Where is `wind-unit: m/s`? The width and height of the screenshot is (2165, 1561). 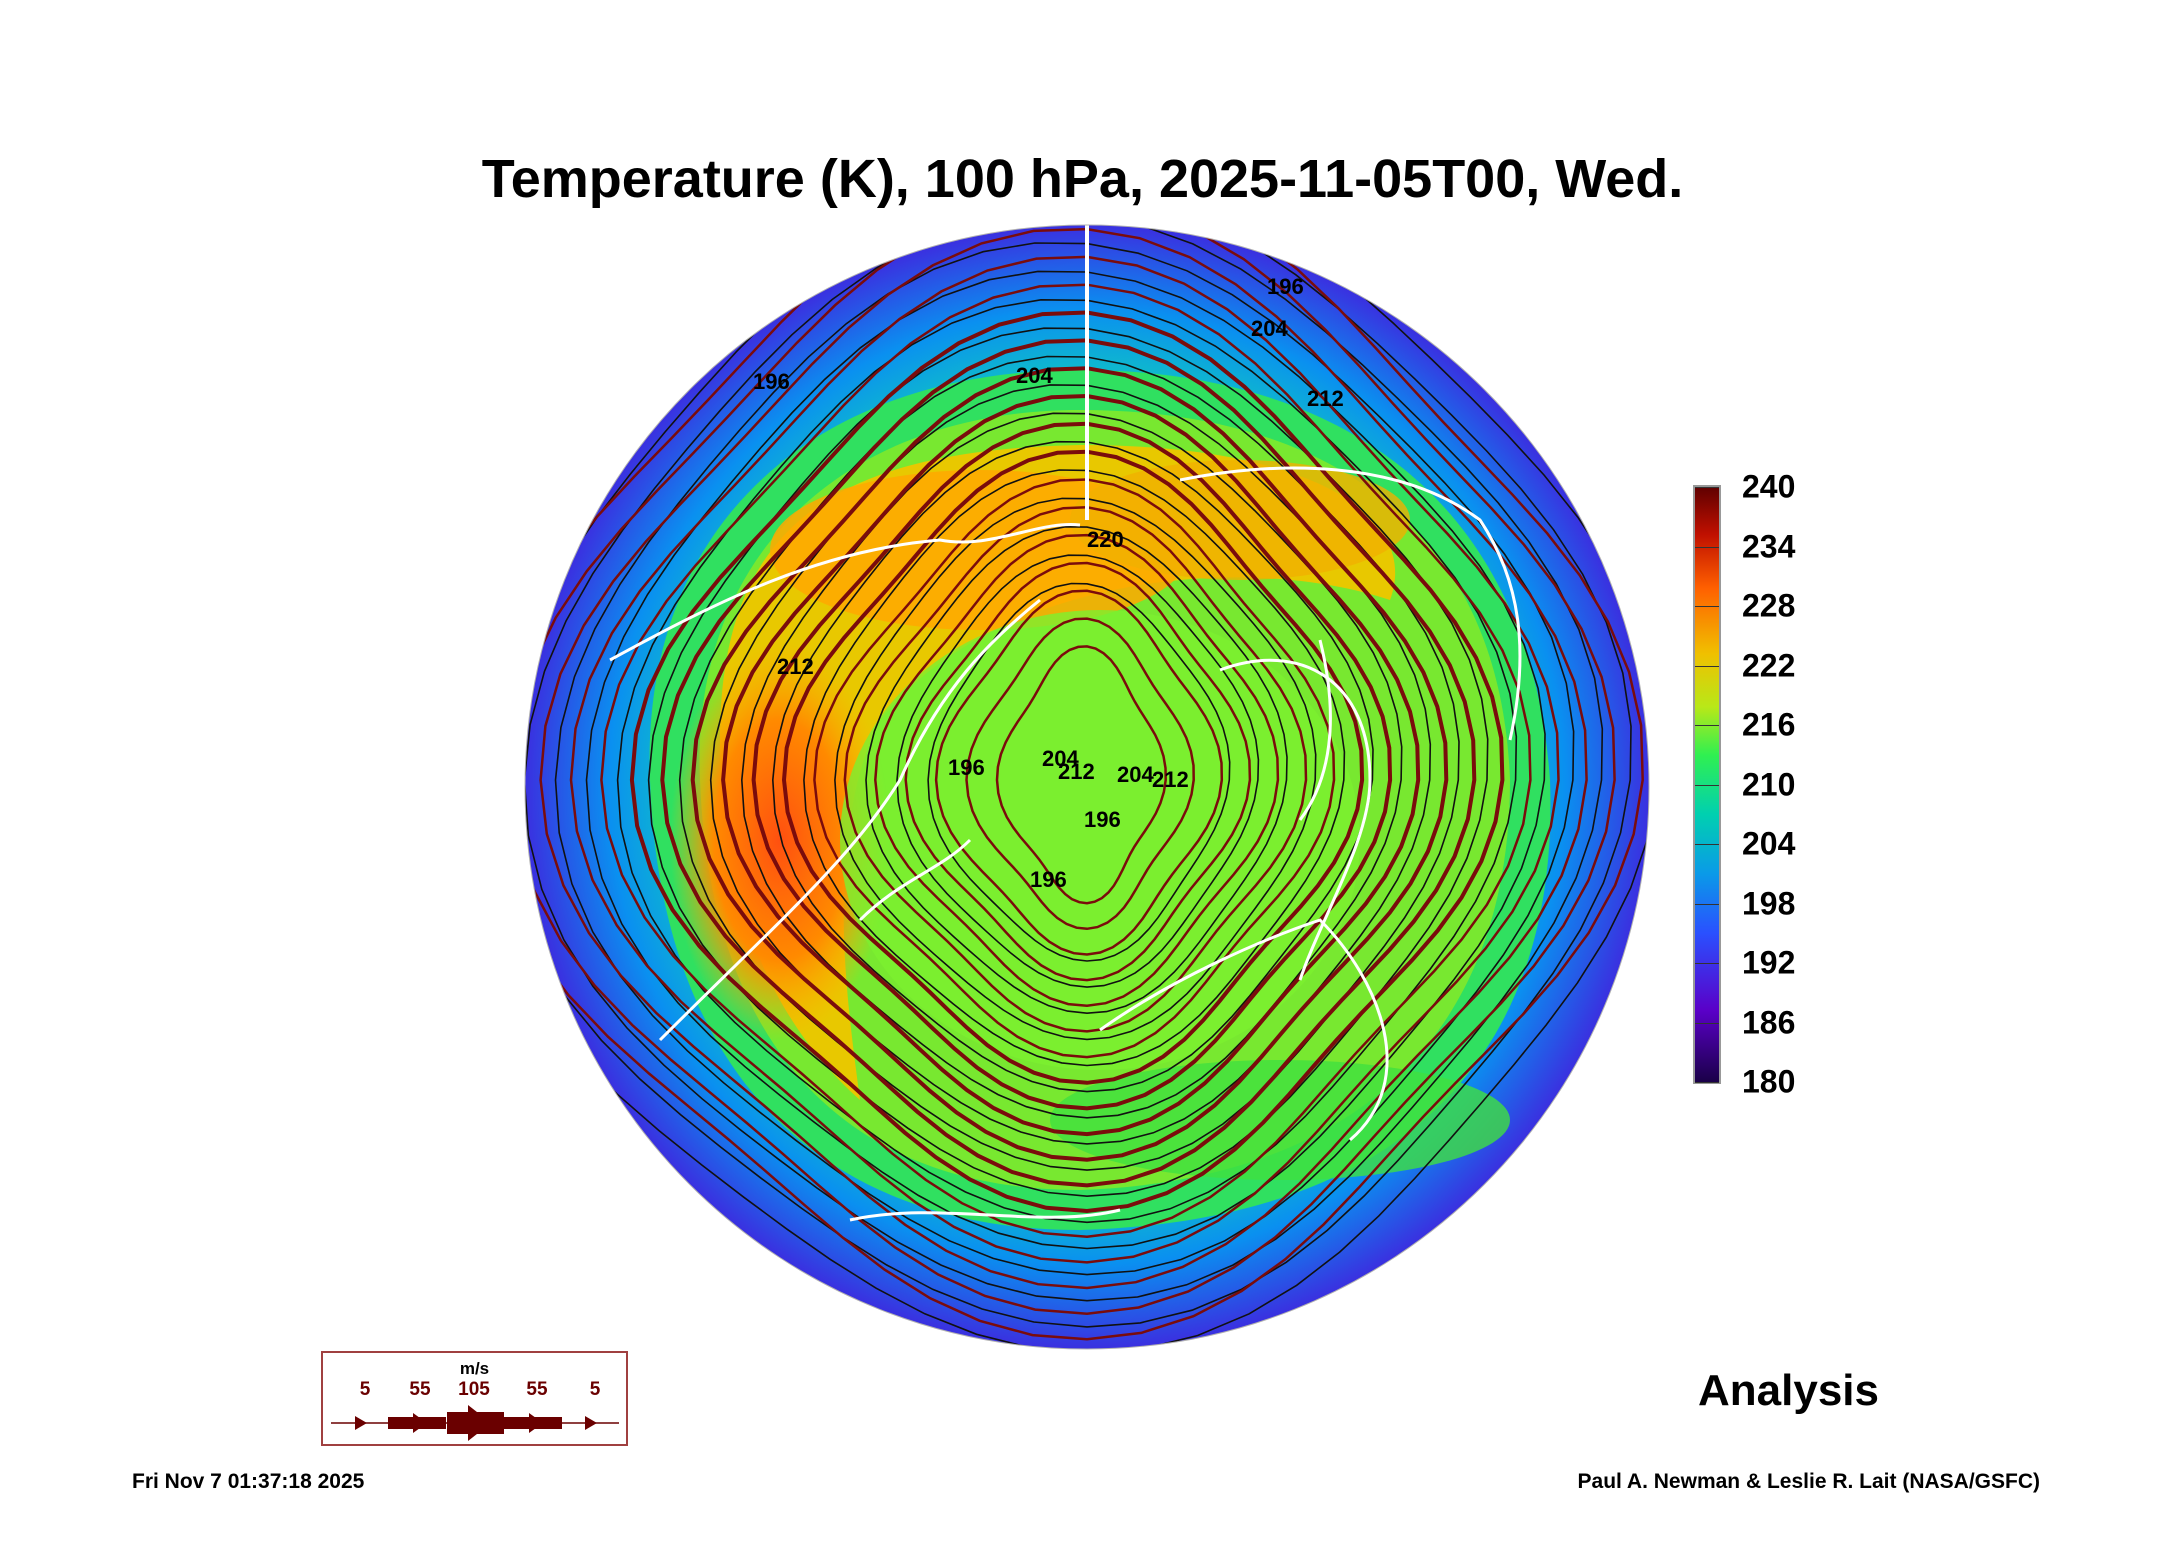 wind-unit: m/s is located at coordinates (474, 1368).